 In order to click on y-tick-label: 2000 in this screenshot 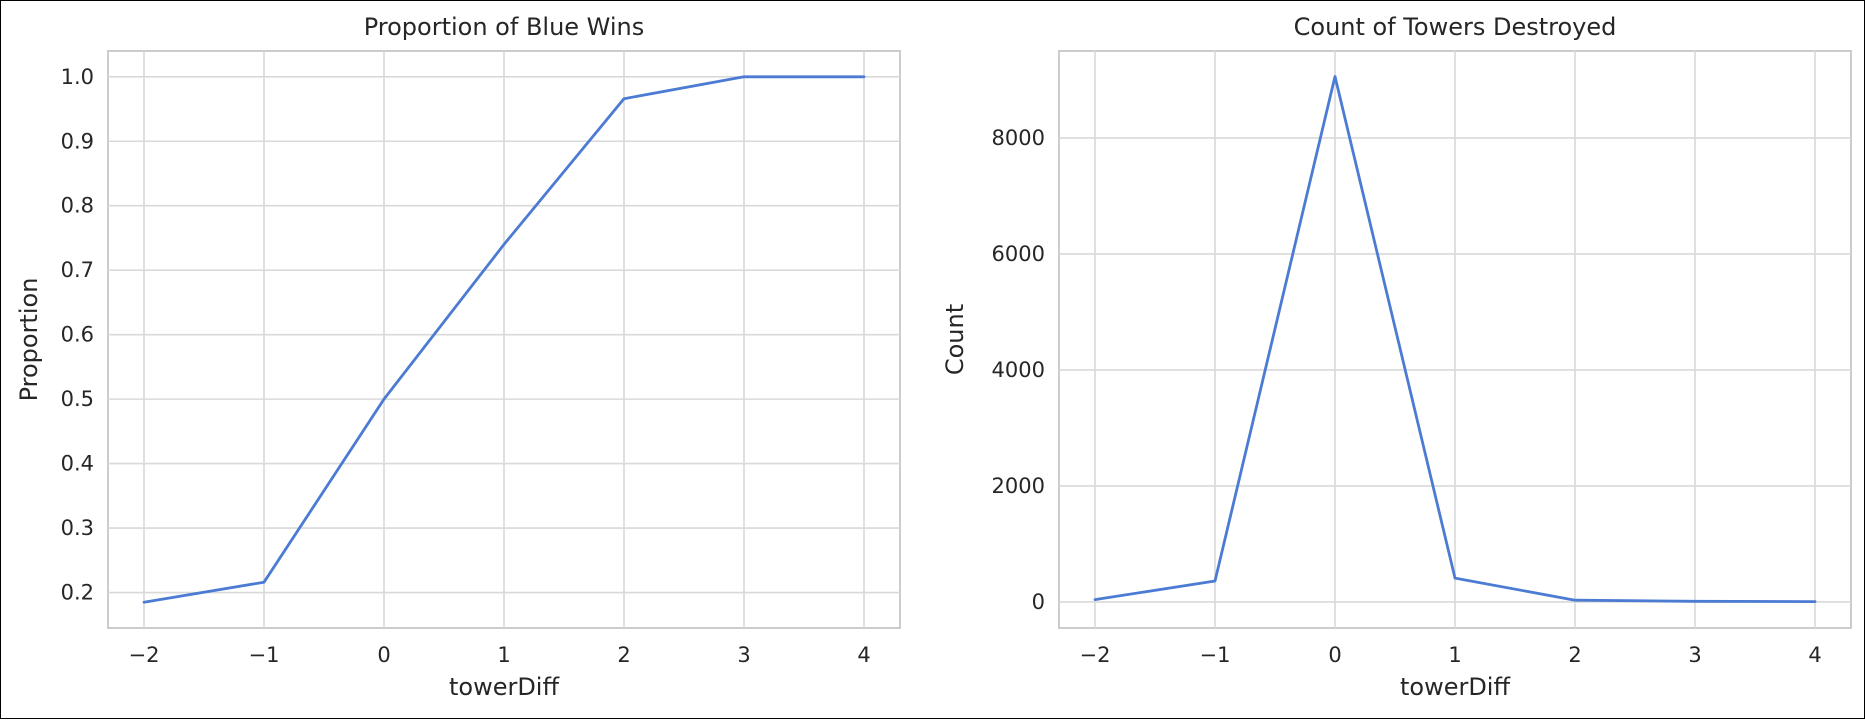, I will do `click(1018, 486)`.